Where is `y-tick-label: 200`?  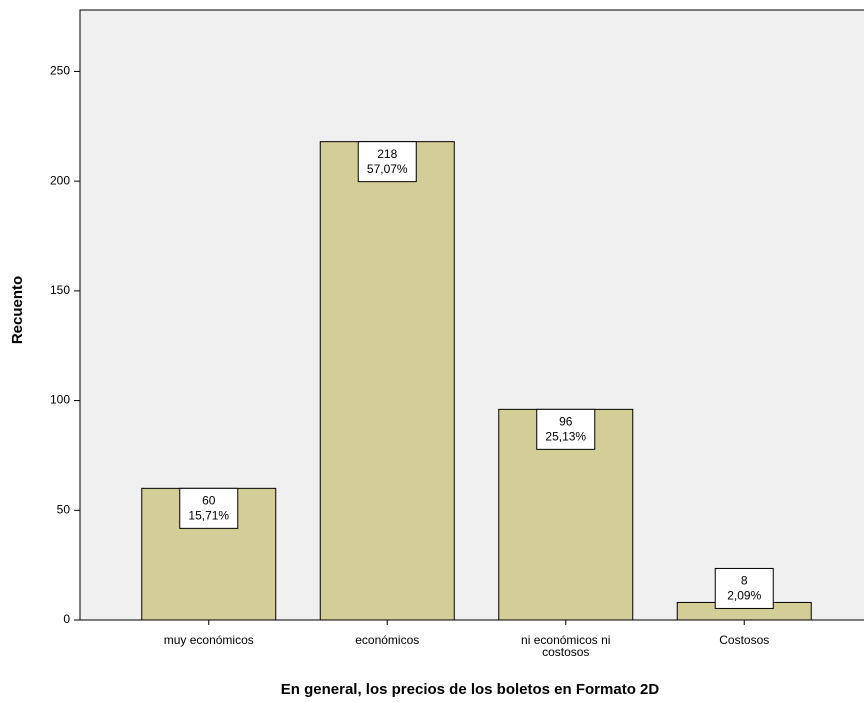 y-tick-label: 200 is located at coordinates (60, 180).